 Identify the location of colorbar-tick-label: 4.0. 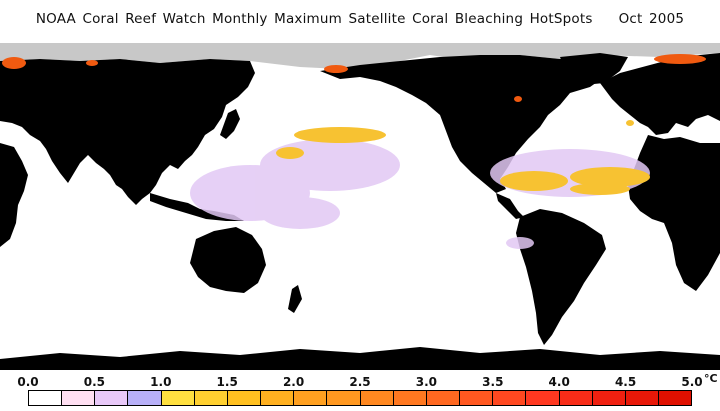
(559, 382).